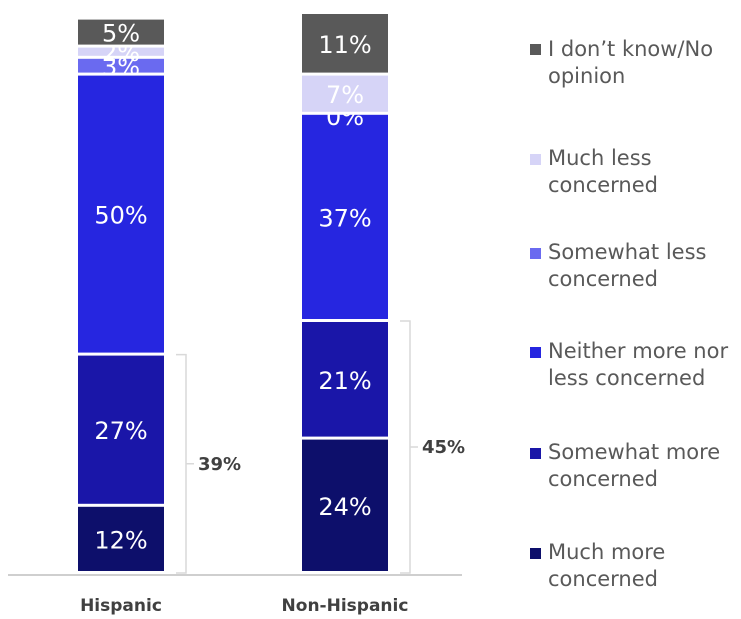 Image resolution: width=741 pixels, height=619 pixels. I want to click on data-label-hispanic-much-more-concerned: 12%, so click(120, 540).